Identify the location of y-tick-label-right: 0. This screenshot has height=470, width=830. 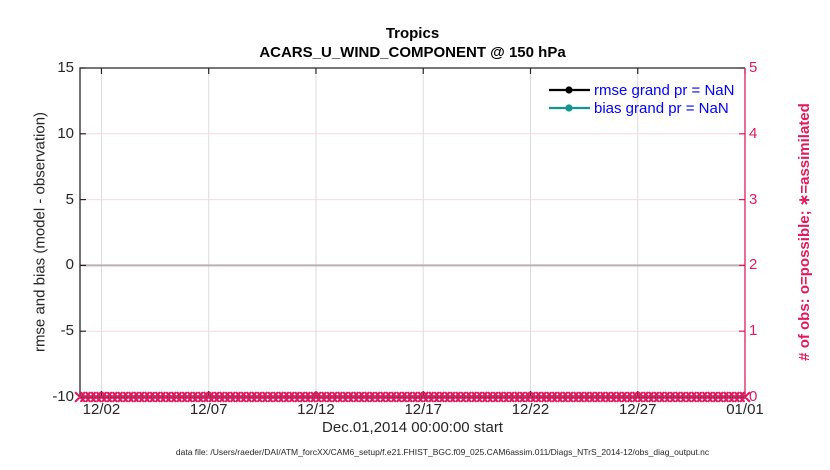
(753, 396).